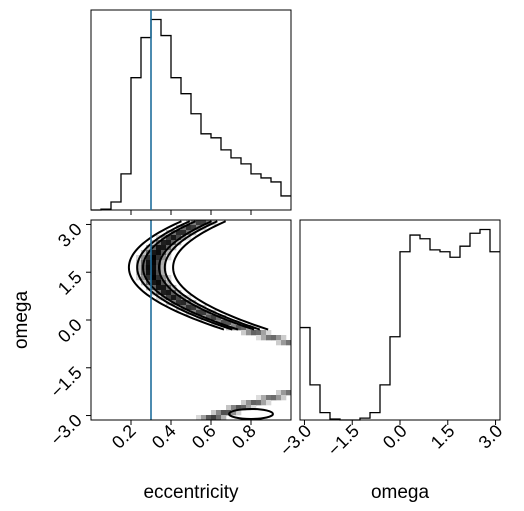  What do you see at coordinates (70, 331) in the screenshot?
I see `omega-y-tick-label: 0.0` at bounding box center [70, 331].